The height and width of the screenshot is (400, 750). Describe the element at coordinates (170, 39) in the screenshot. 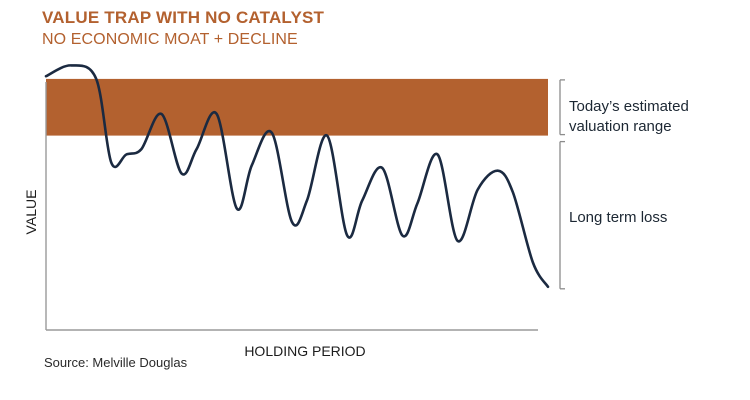

I see `chart-subtitle: NO ECONOMIC MOAT + DECLINE` at that location.